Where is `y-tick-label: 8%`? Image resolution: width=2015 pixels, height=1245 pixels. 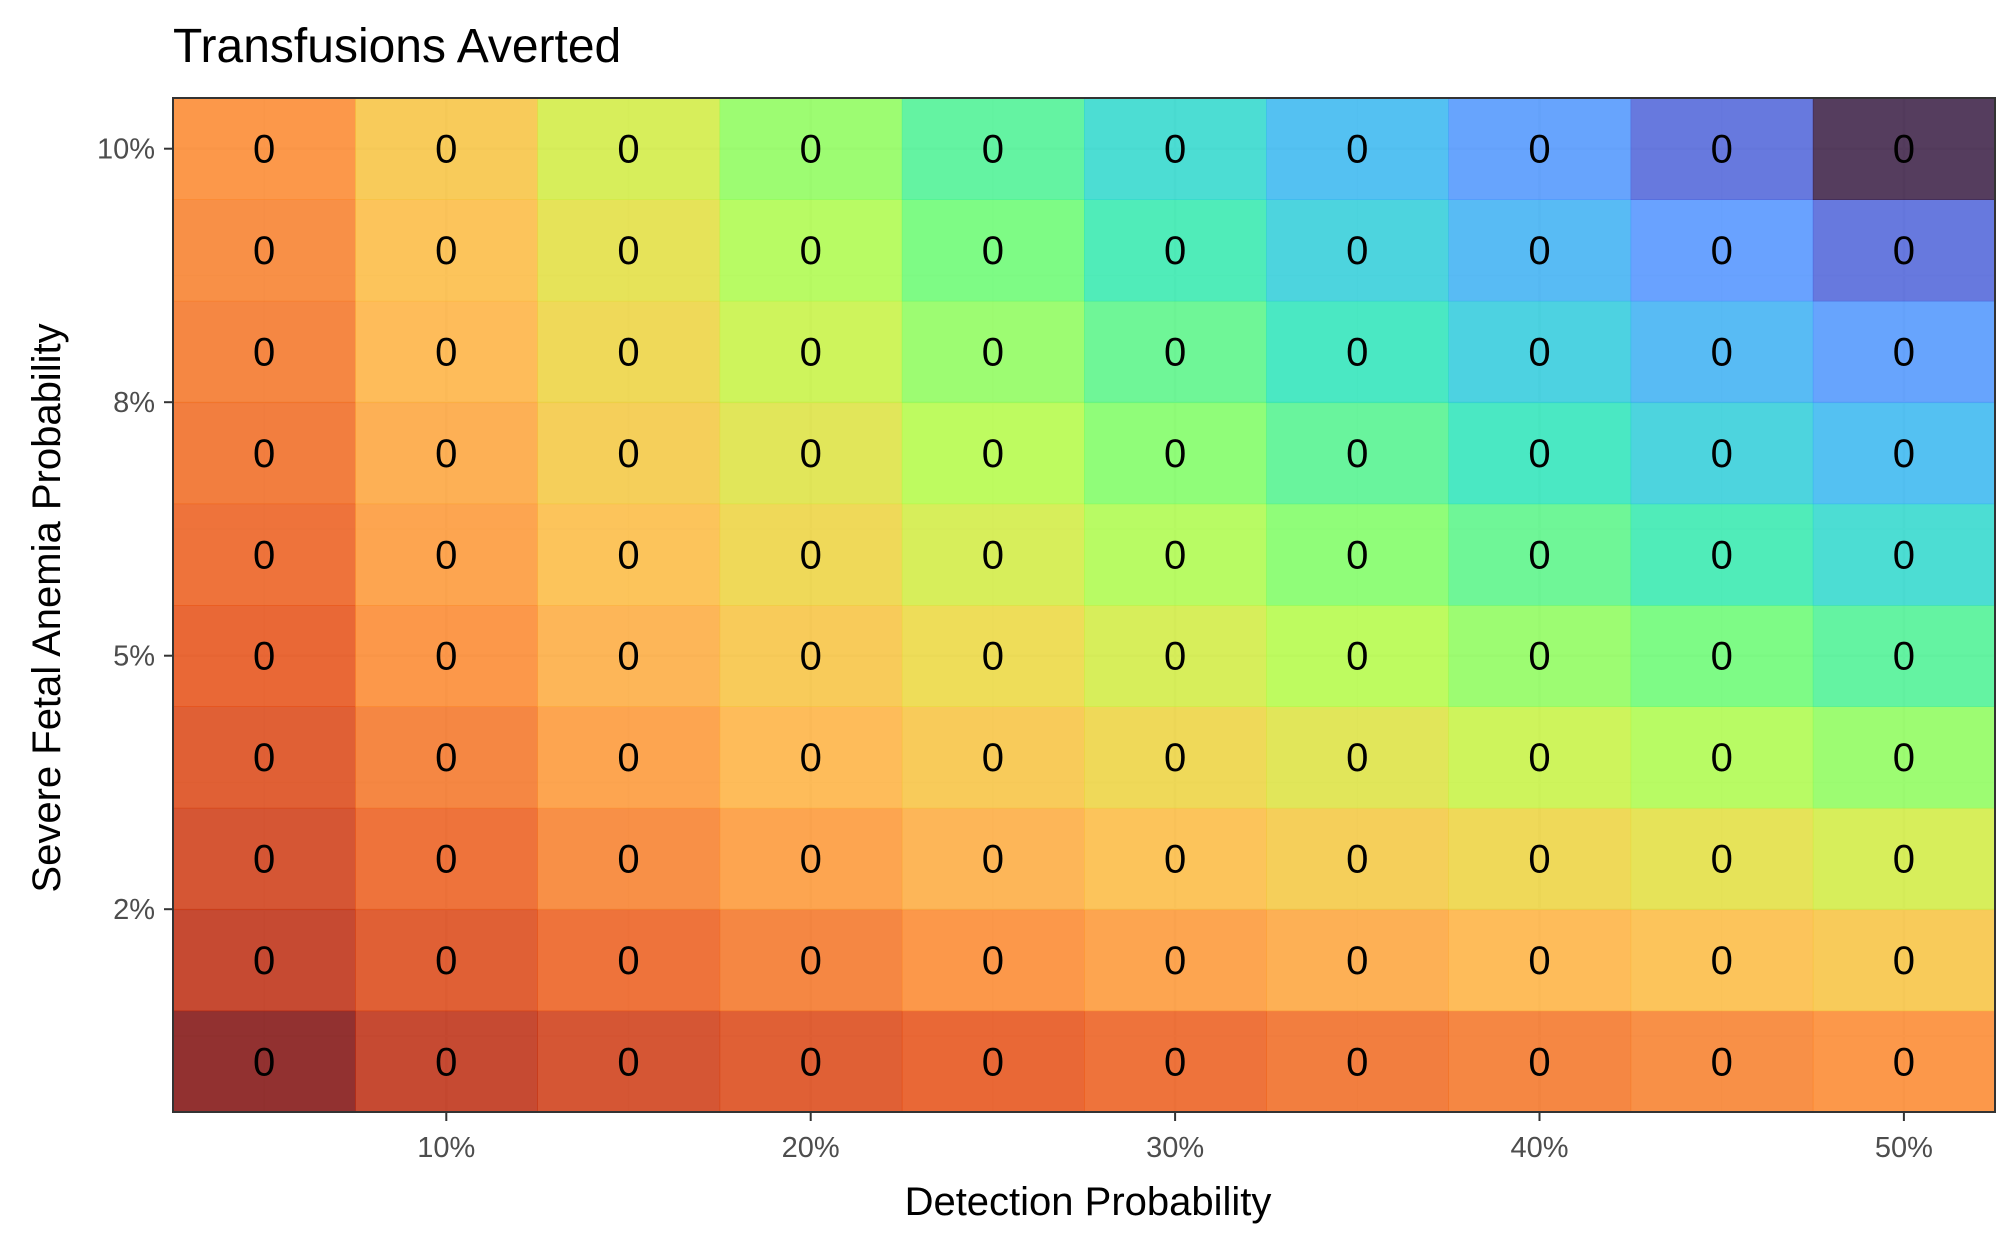
y-tick-label: 8% is located at coordinates (134, 403).